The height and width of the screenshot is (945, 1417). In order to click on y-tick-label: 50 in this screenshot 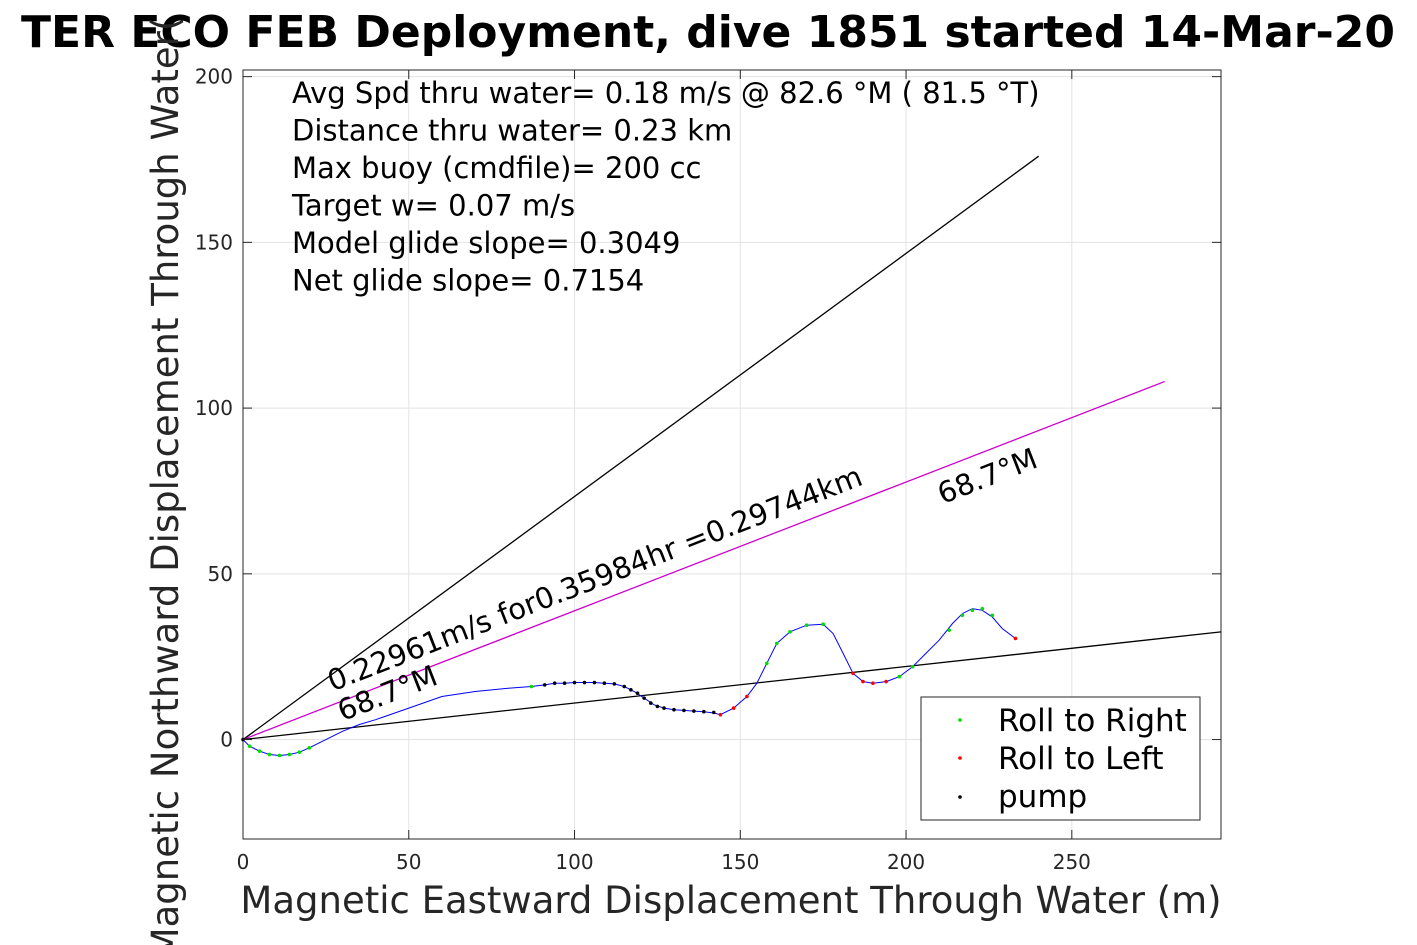, I will do `click(220, 574)`.